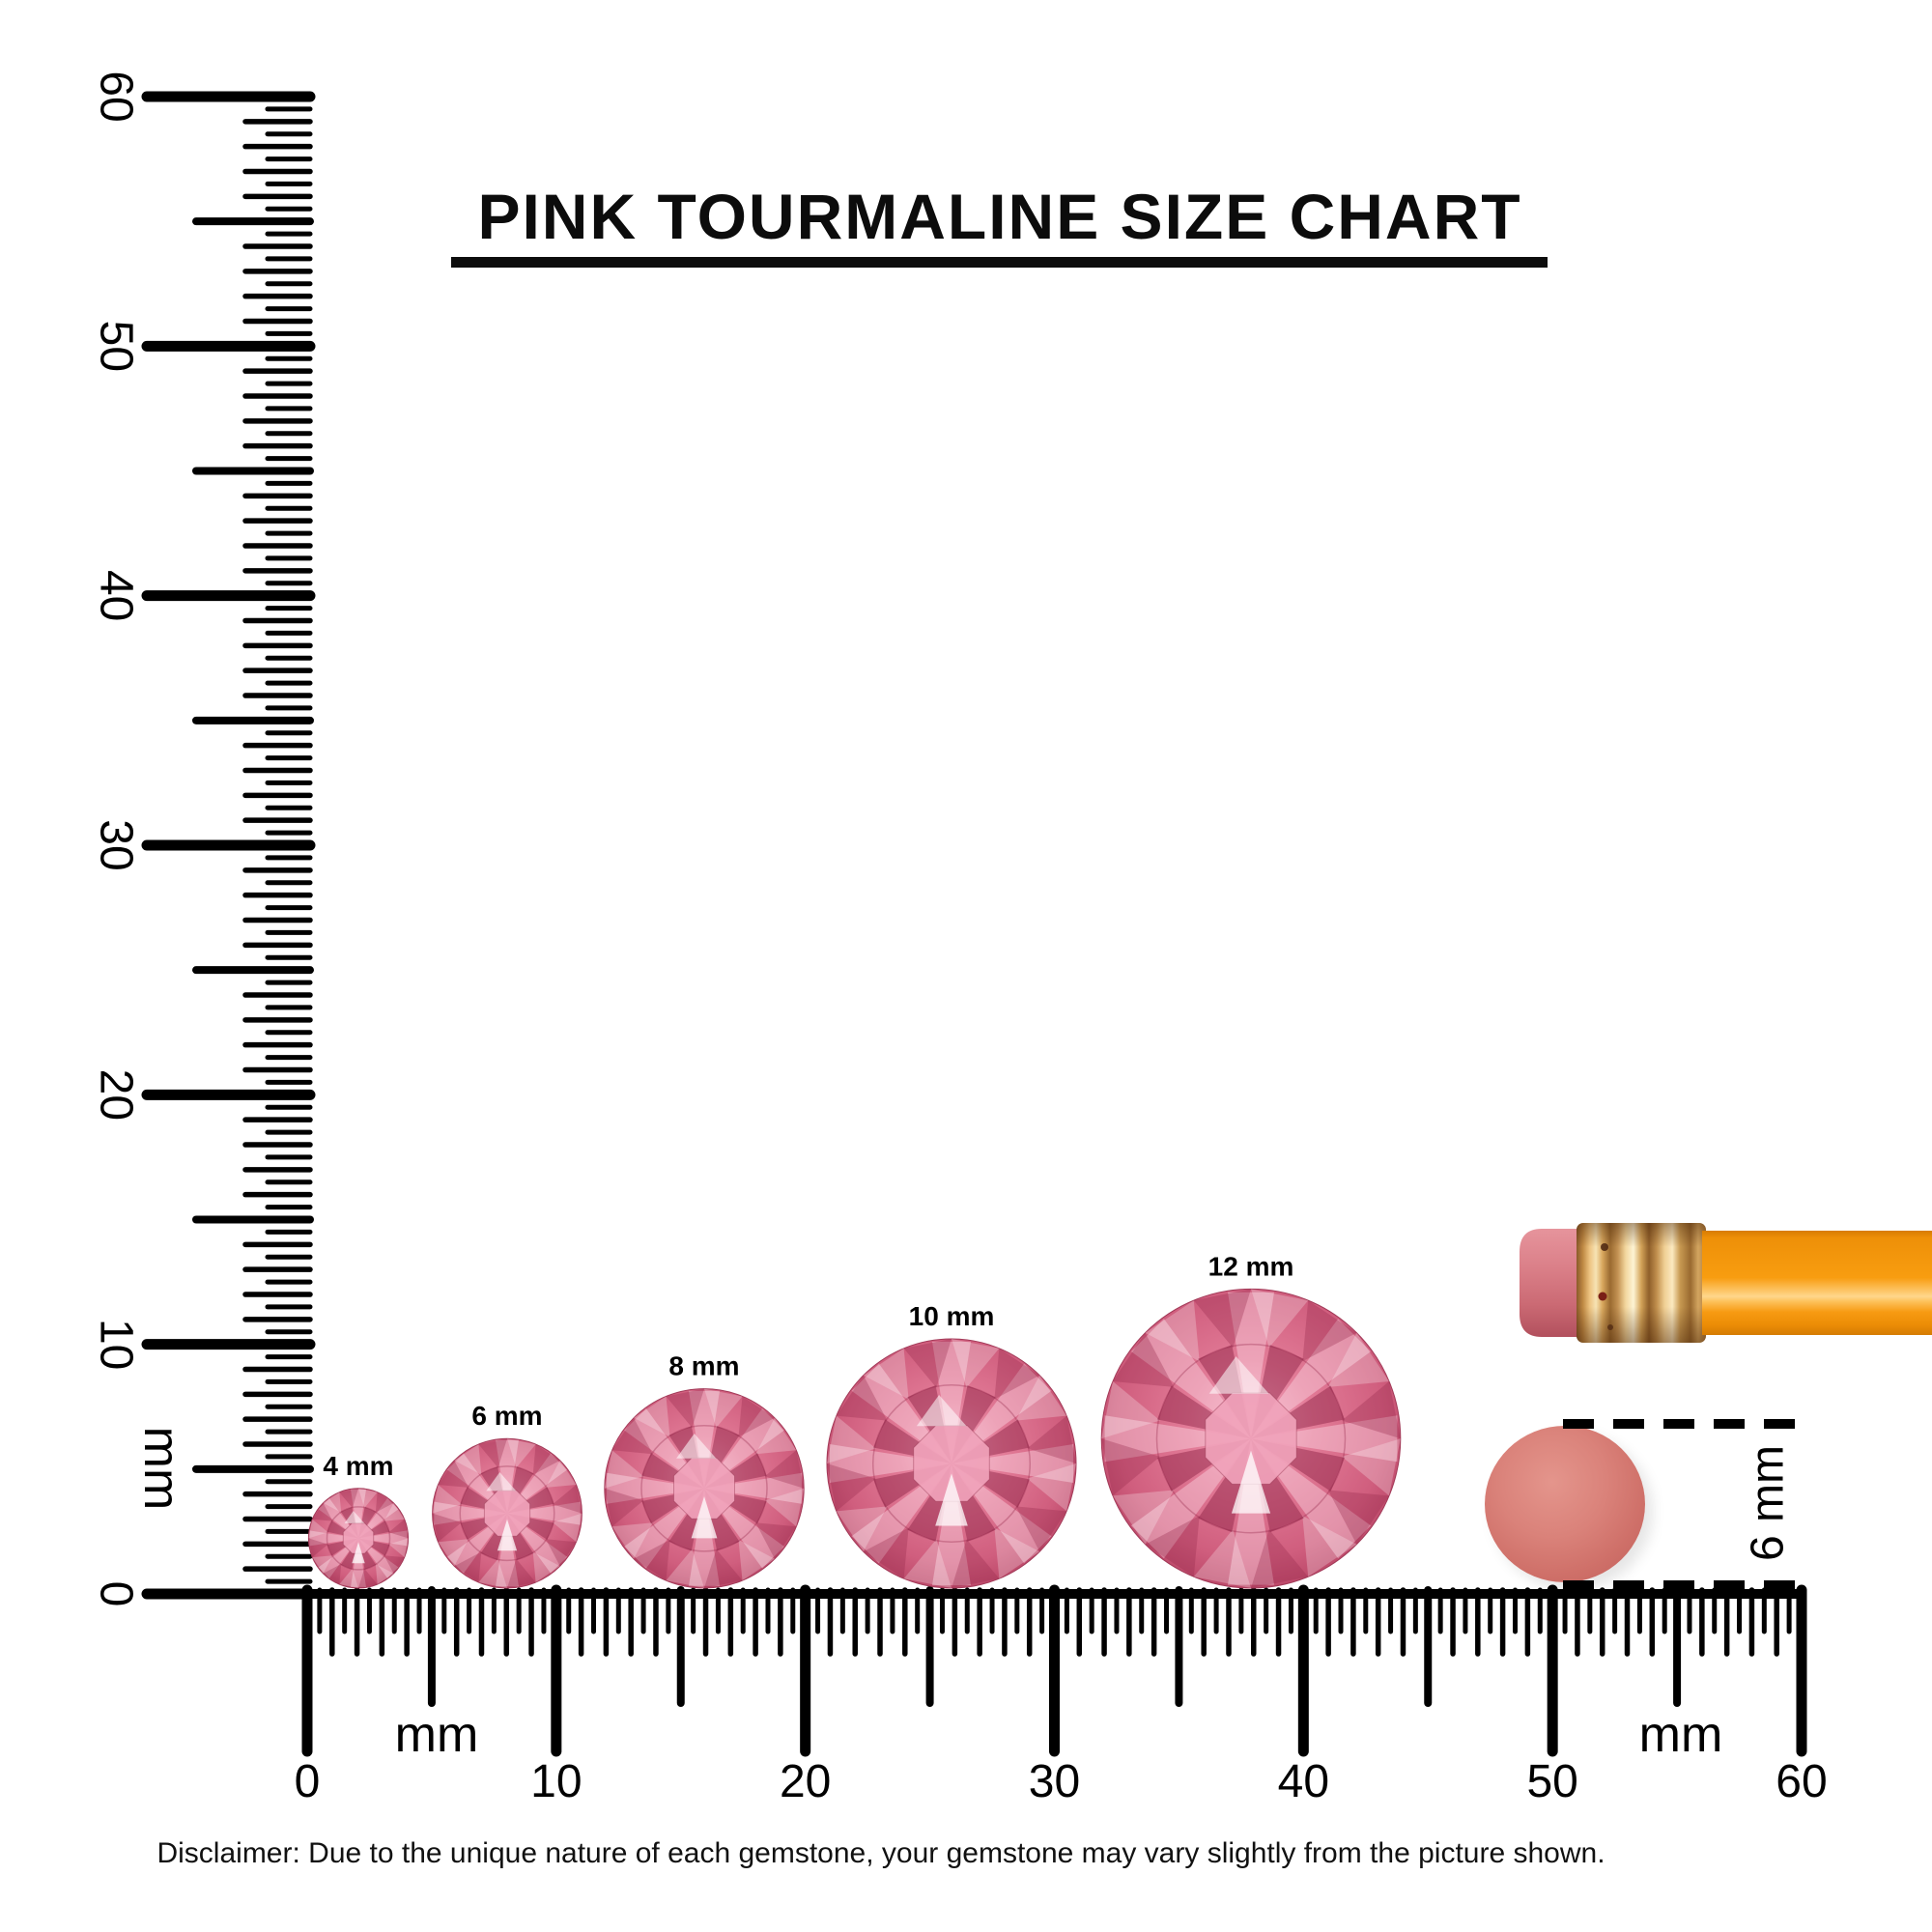  Describe the element at coordinates (1251, 1438) in the screenshot. I see `gem-12mm` at that location.